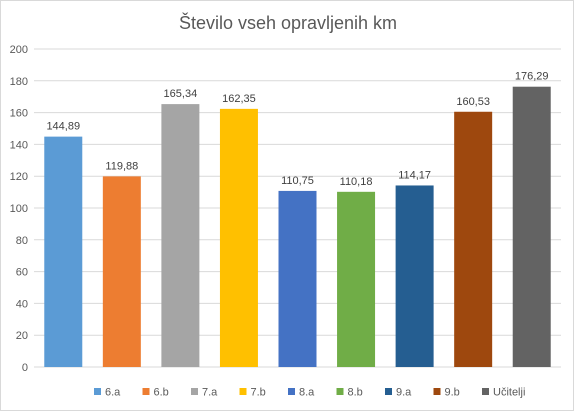 This screenshot has width=574, height=412. Describe the element at coordinates (19, 50) in the screenshot. I see `y-tick-label: 200` at that location.